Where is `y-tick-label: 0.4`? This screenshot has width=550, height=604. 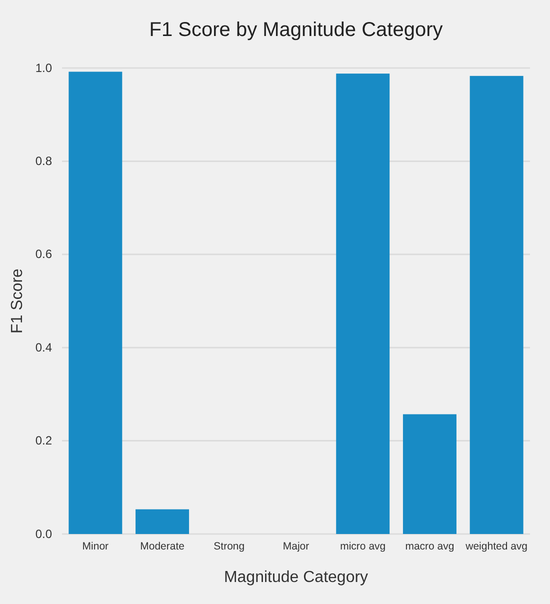
y-tick-label: 0.4 is located at coordinates (43, 347).